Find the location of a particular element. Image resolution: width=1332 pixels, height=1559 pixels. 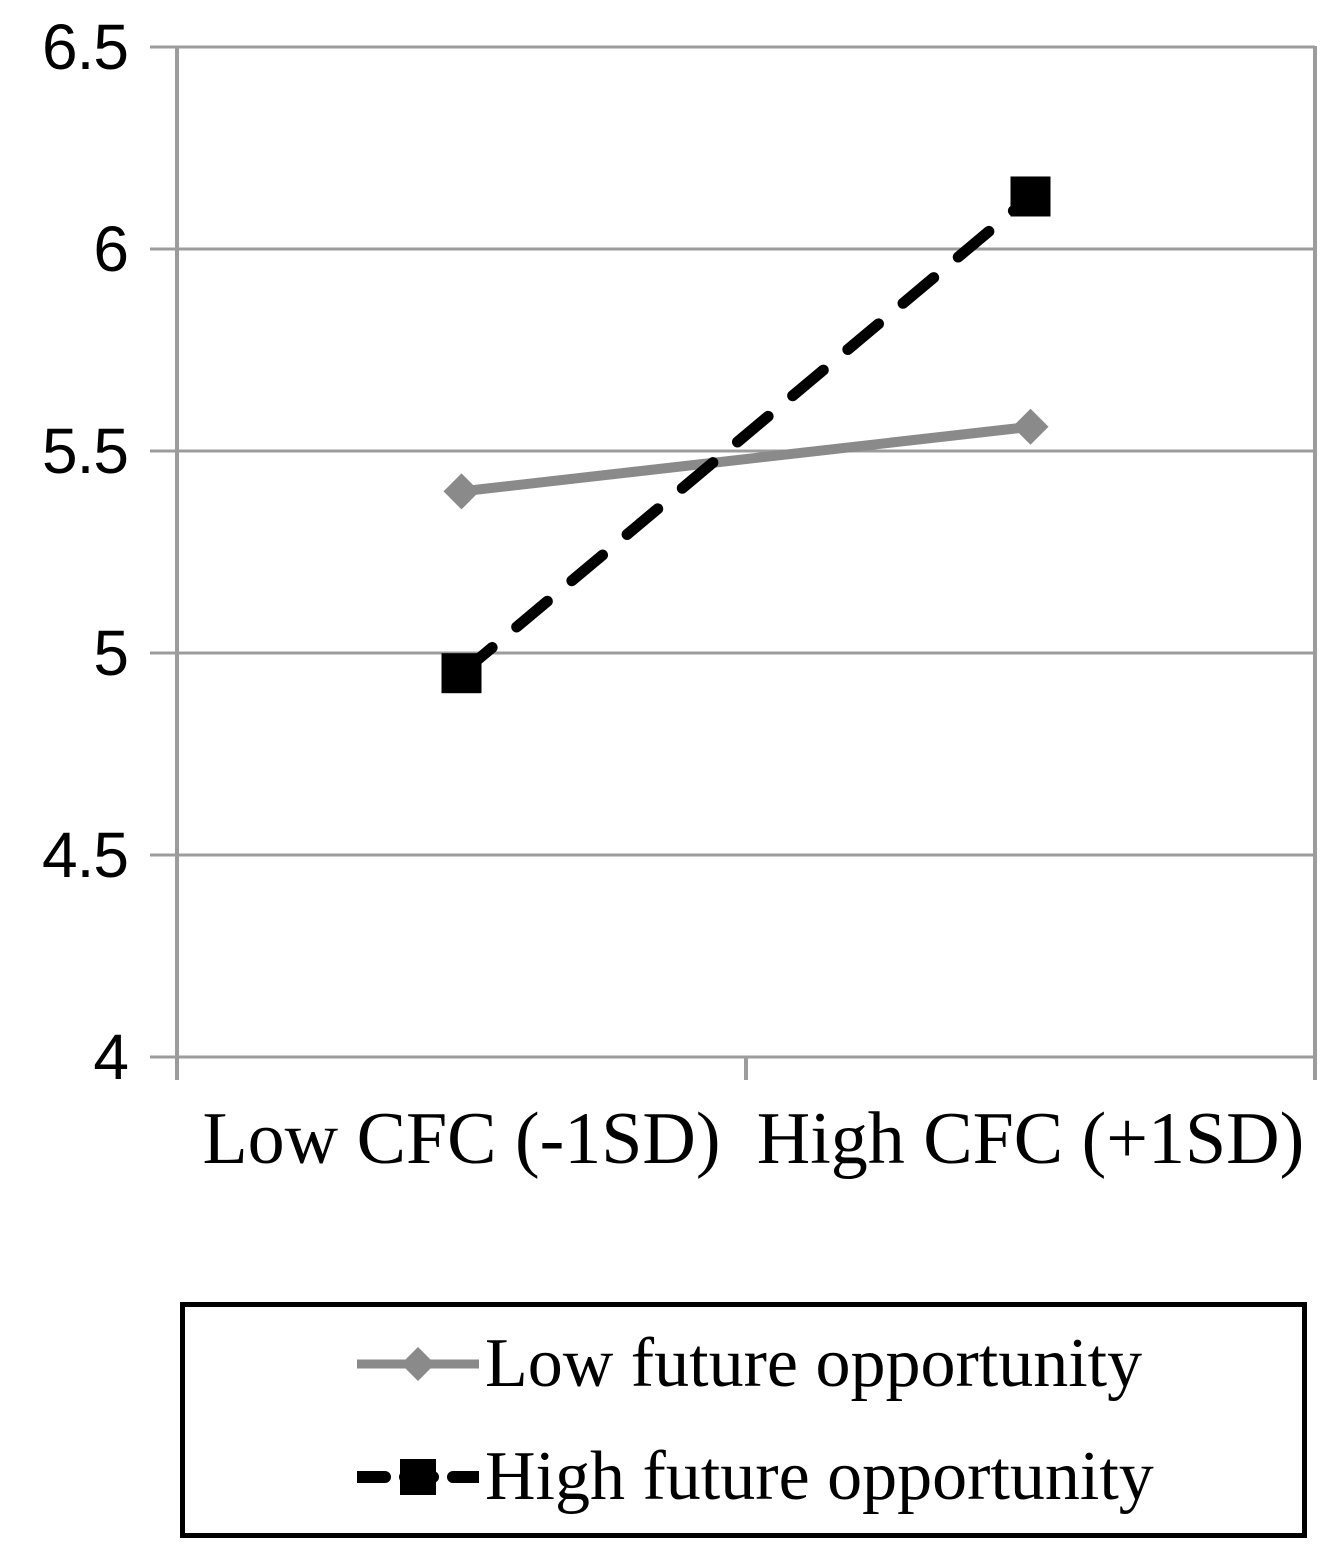

series-line-dashed is located at coordinates (746, 434).